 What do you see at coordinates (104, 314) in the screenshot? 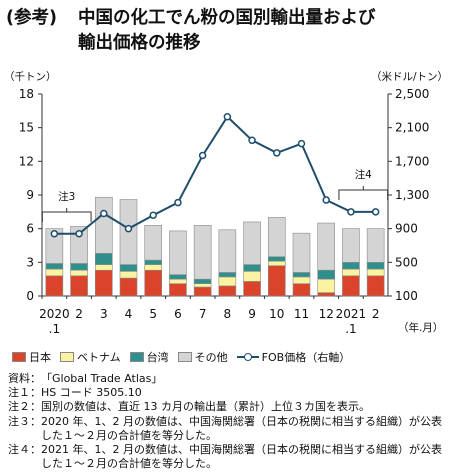
I see `x-tick-label: 3` at bounding box center [104, 314].